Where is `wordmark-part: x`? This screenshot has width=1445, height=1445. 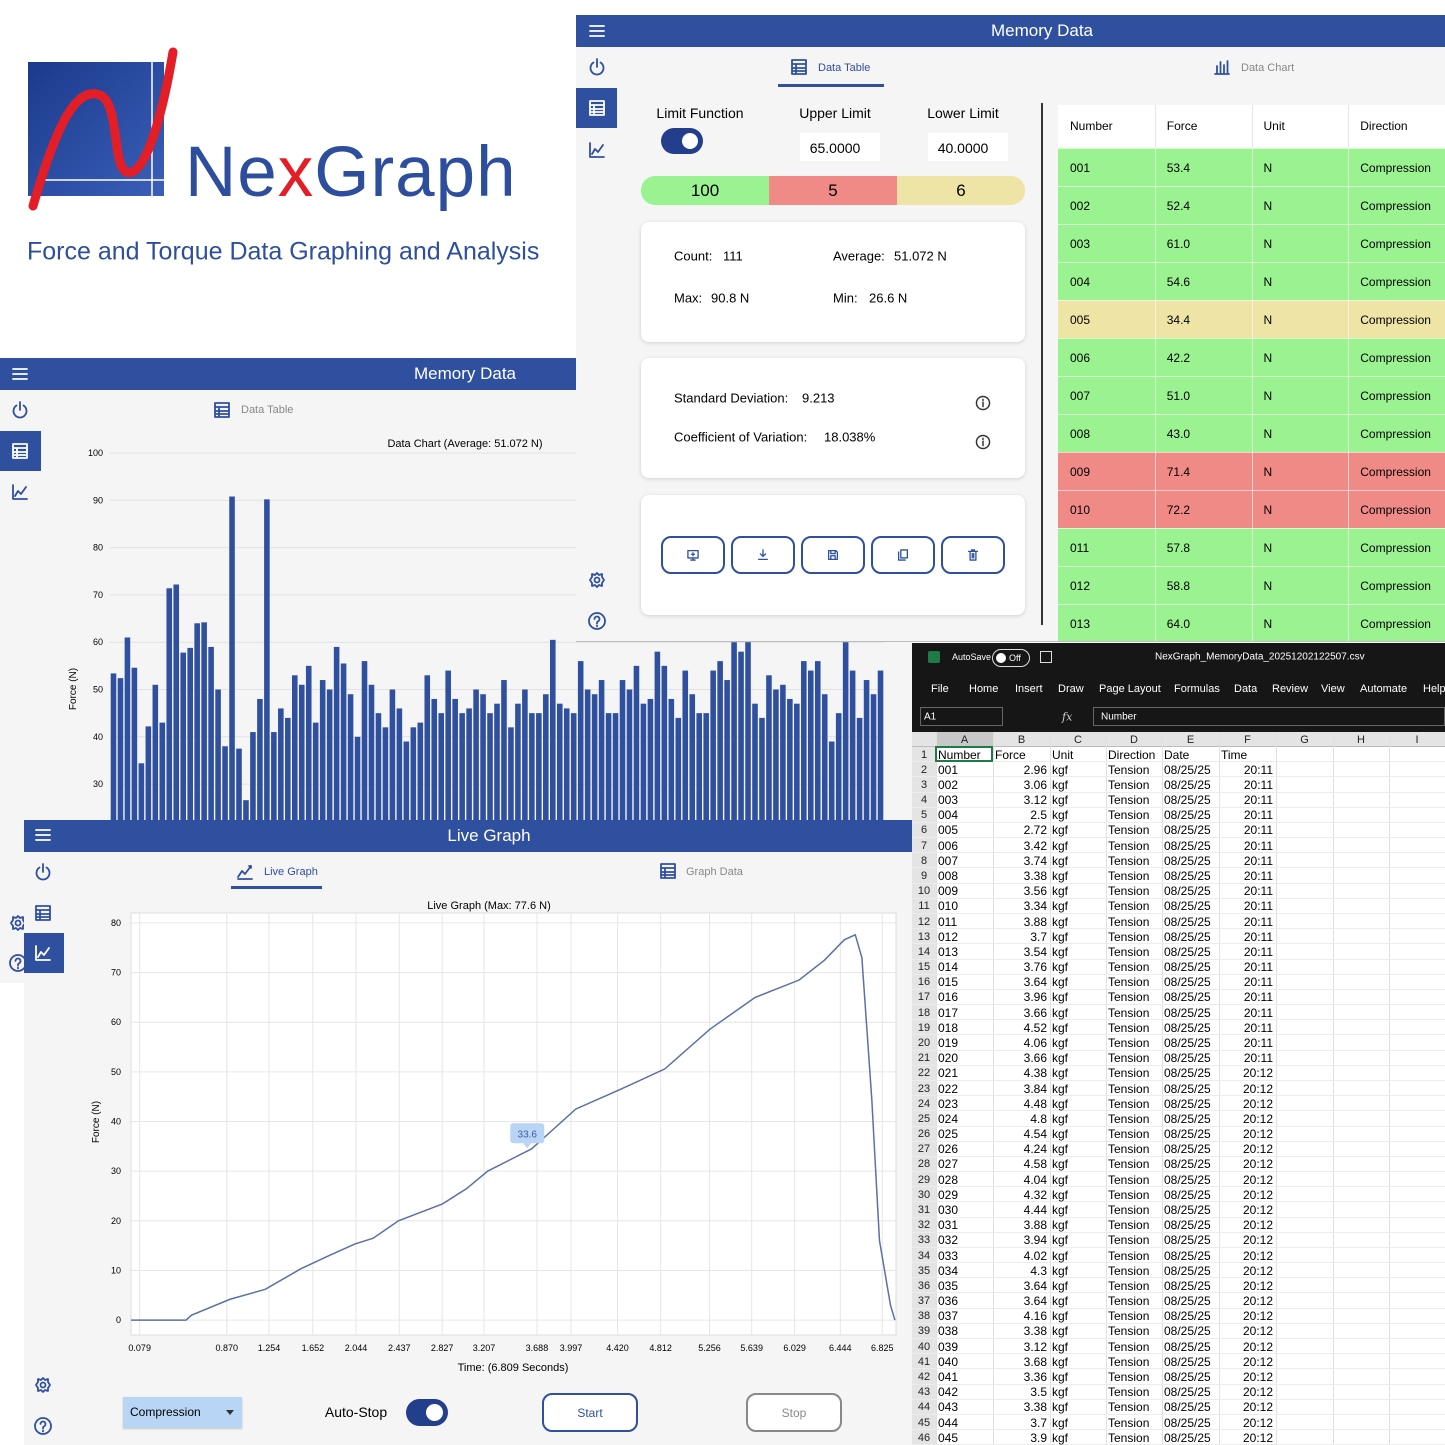 wordmark-part: x is located at coordinates (296, 172).